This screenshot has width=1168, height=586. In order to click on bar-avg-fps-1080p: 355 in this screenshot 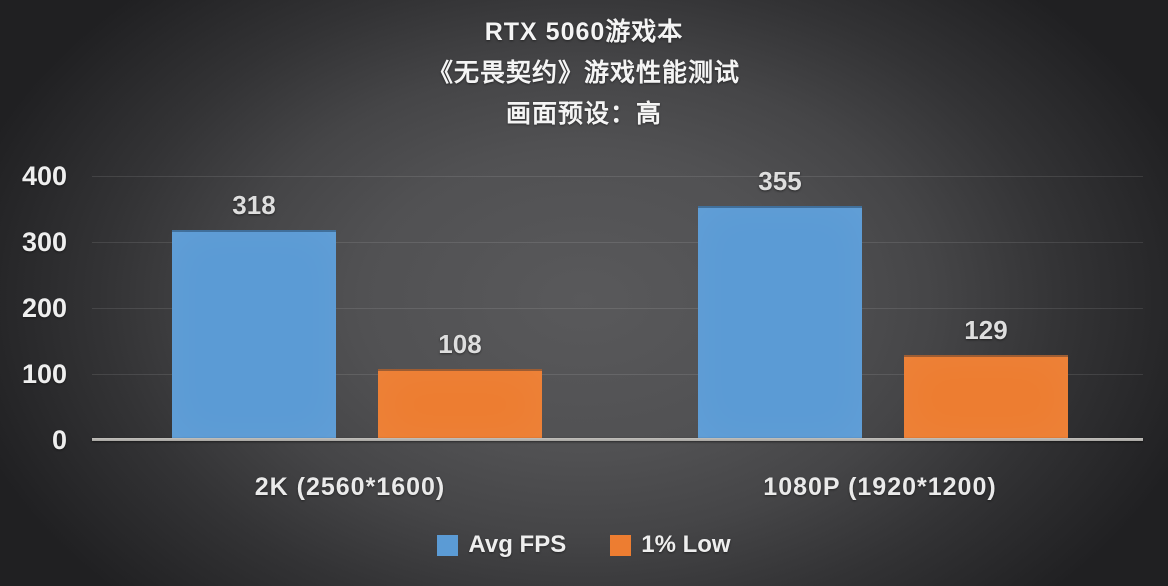, I will do `click(780, 303)`.